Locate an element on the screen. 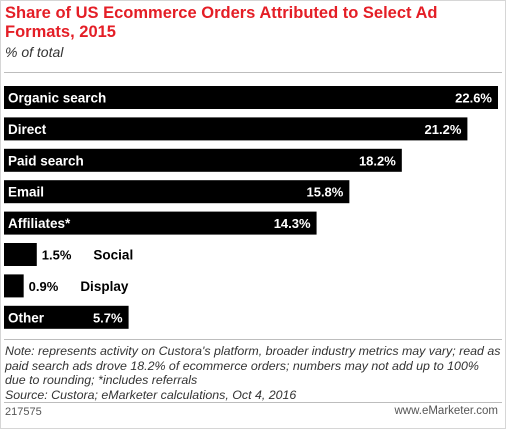 The width and height of the screenshot is (506, 429). category-label-affiliates: Affiliates* is located at coordinates (39, 223).